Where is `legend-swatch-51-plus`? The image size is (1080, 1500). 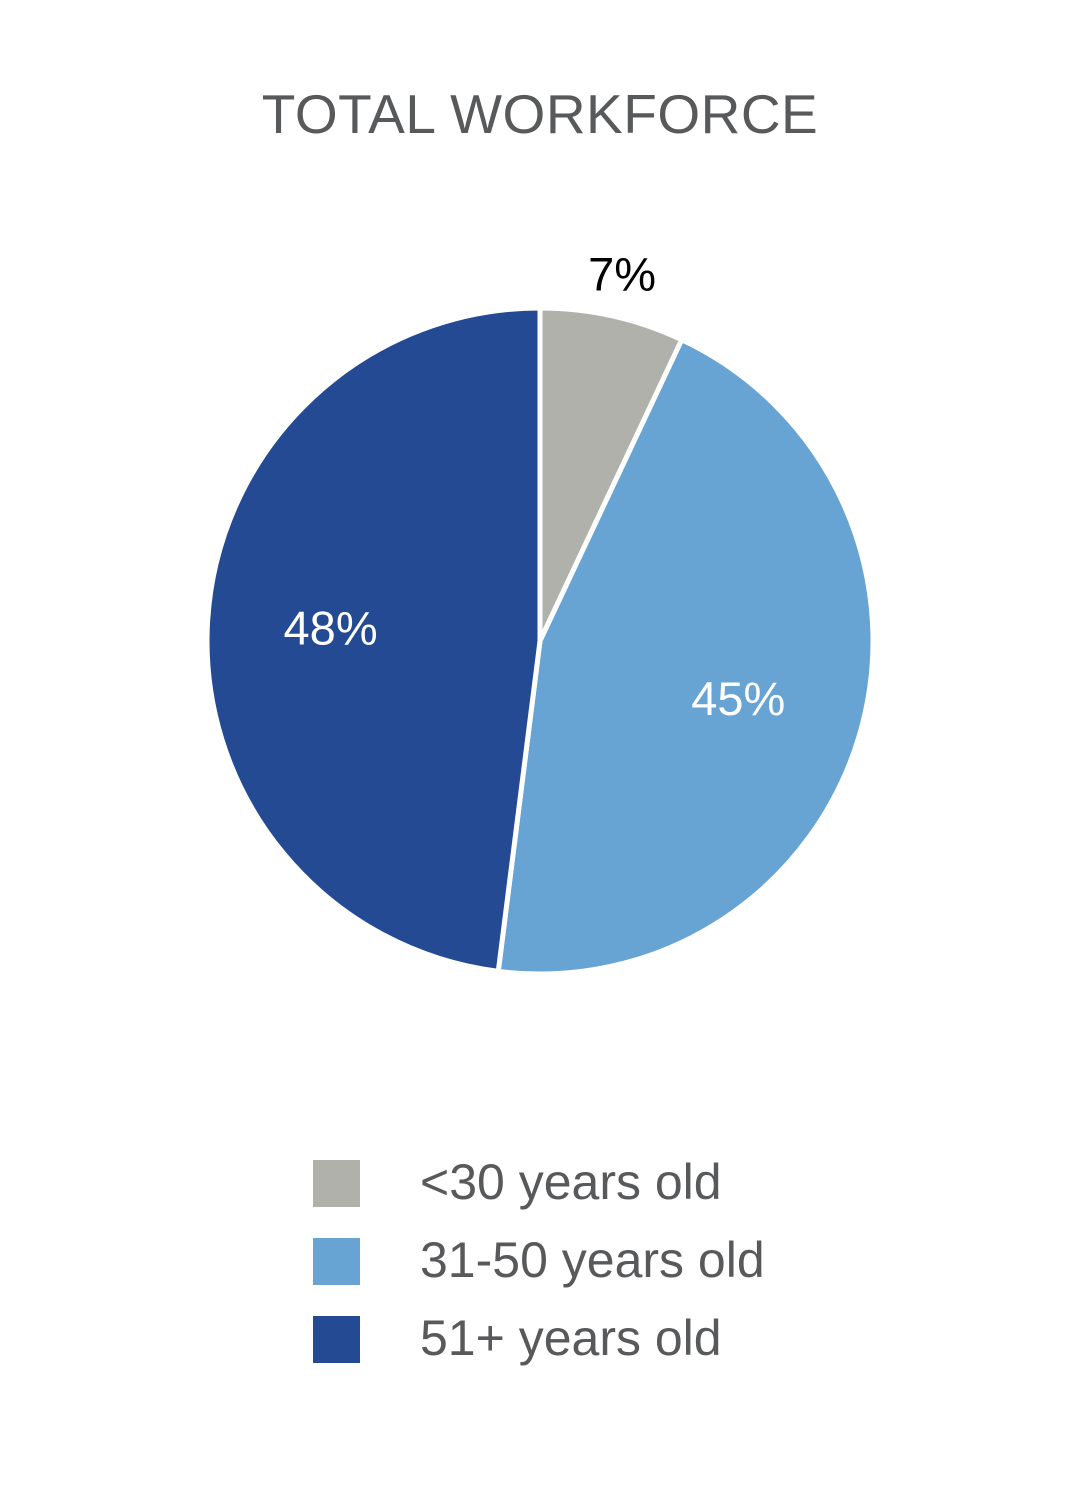 legend-swatch-51-plus is located at coordinates (336, 1339).